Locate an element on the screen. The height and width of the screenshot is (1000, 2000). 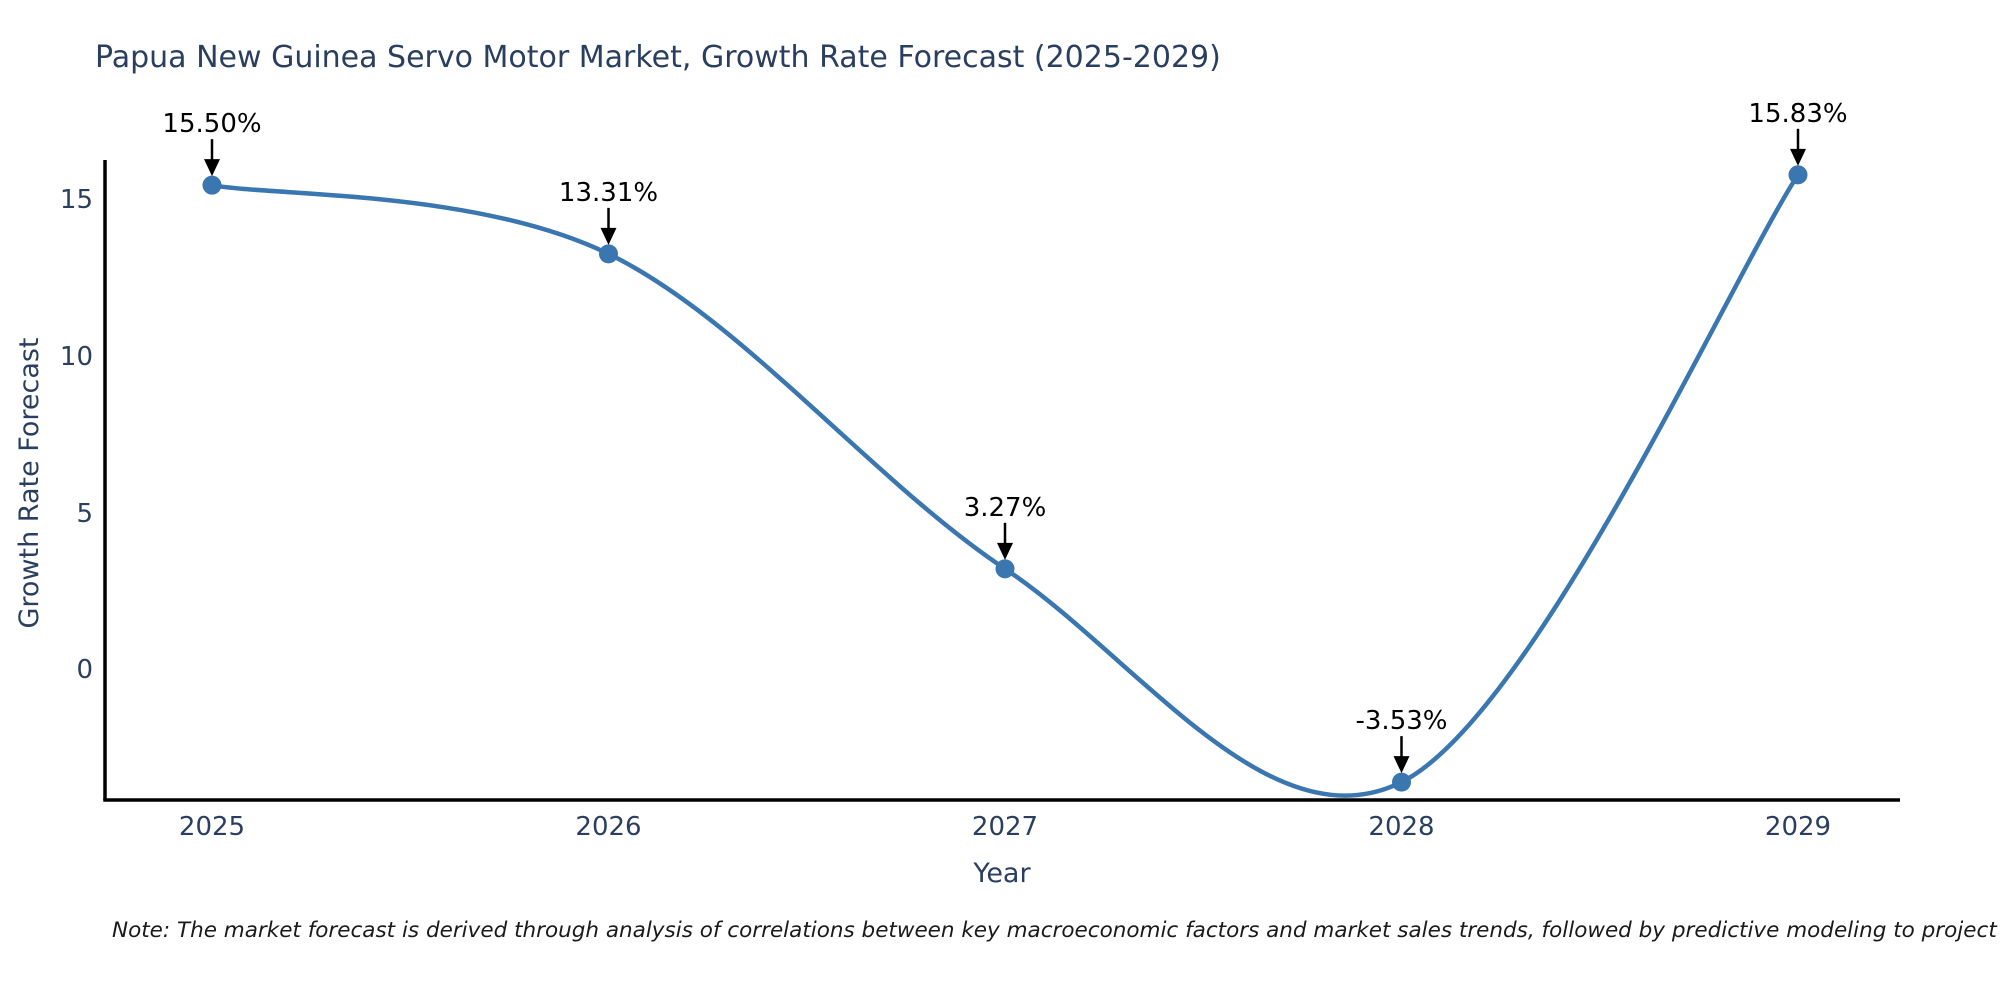
x-tick-label: 2027 is located at coordinates (1005, 827).